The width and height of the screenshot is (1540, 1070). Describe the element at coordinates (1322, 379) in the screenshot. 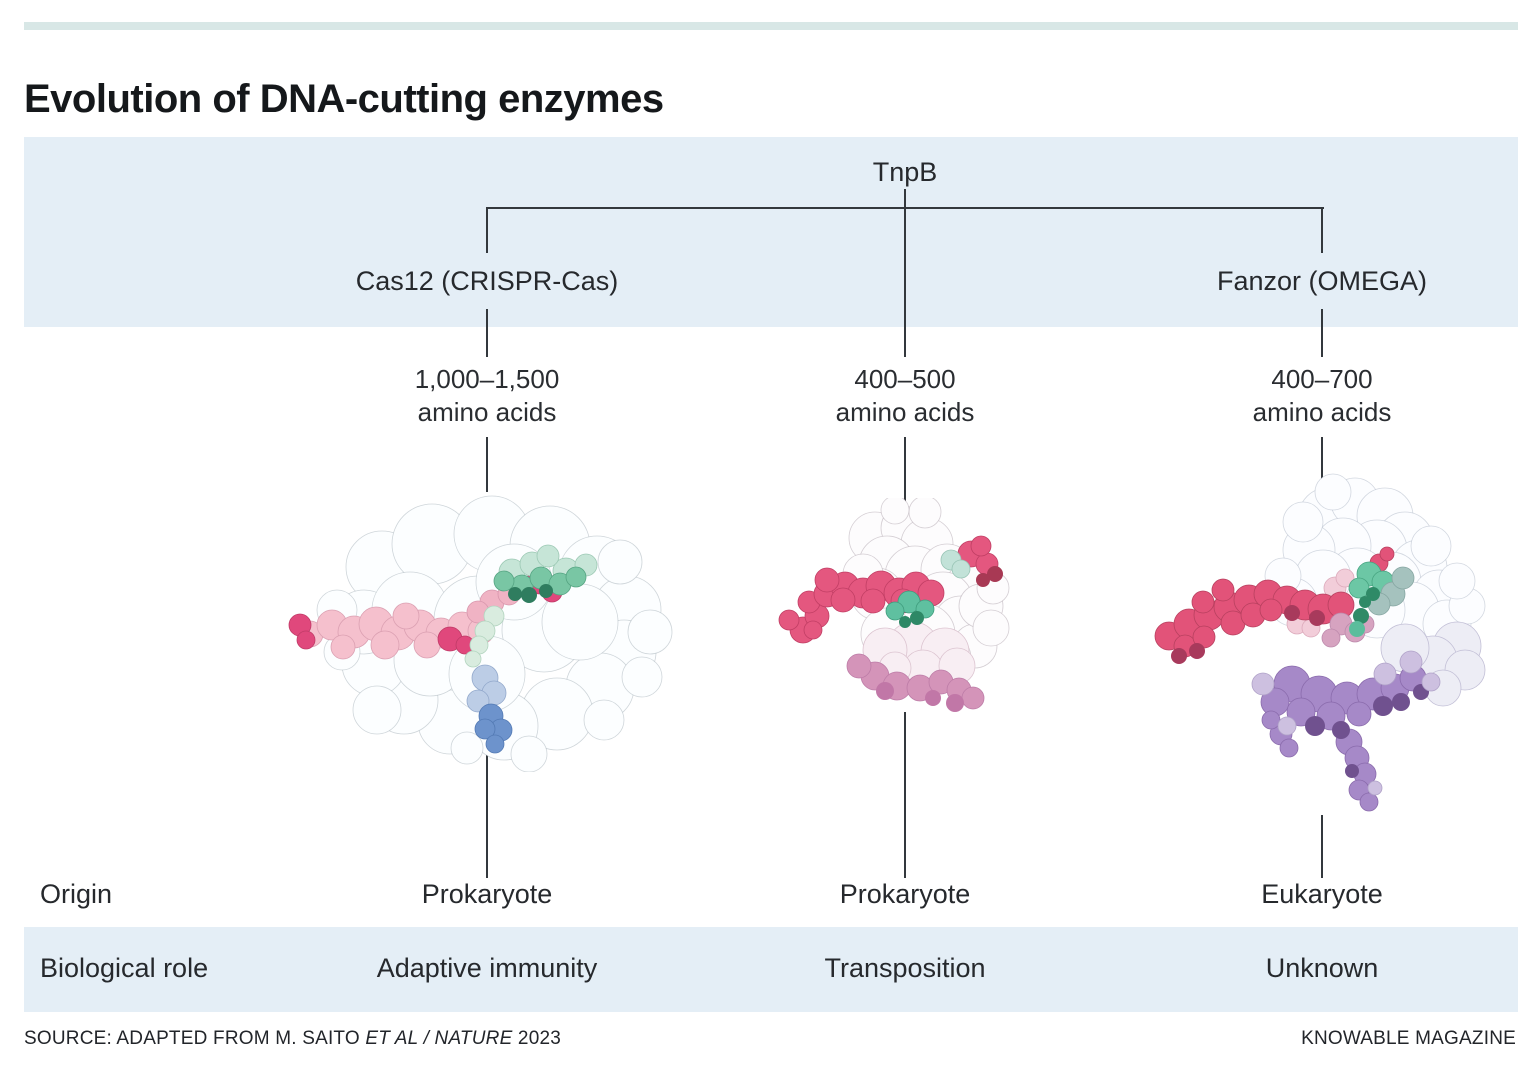

I see `size-range: 400–700` at that location.